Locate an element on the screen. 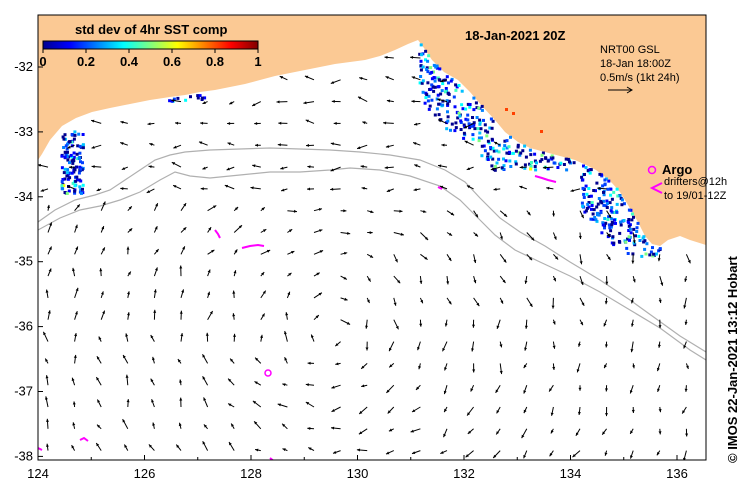 The image size is (749, 496). argo-legend-label: Argo is located at coordinates (677, 169).